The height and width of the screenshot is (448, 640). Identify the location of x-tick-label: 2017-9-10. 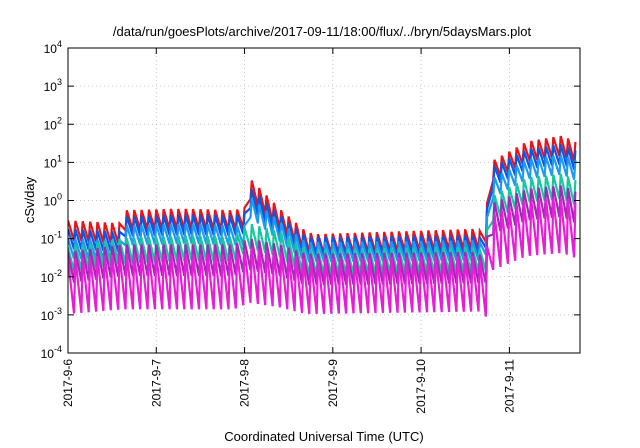
(421, 386).